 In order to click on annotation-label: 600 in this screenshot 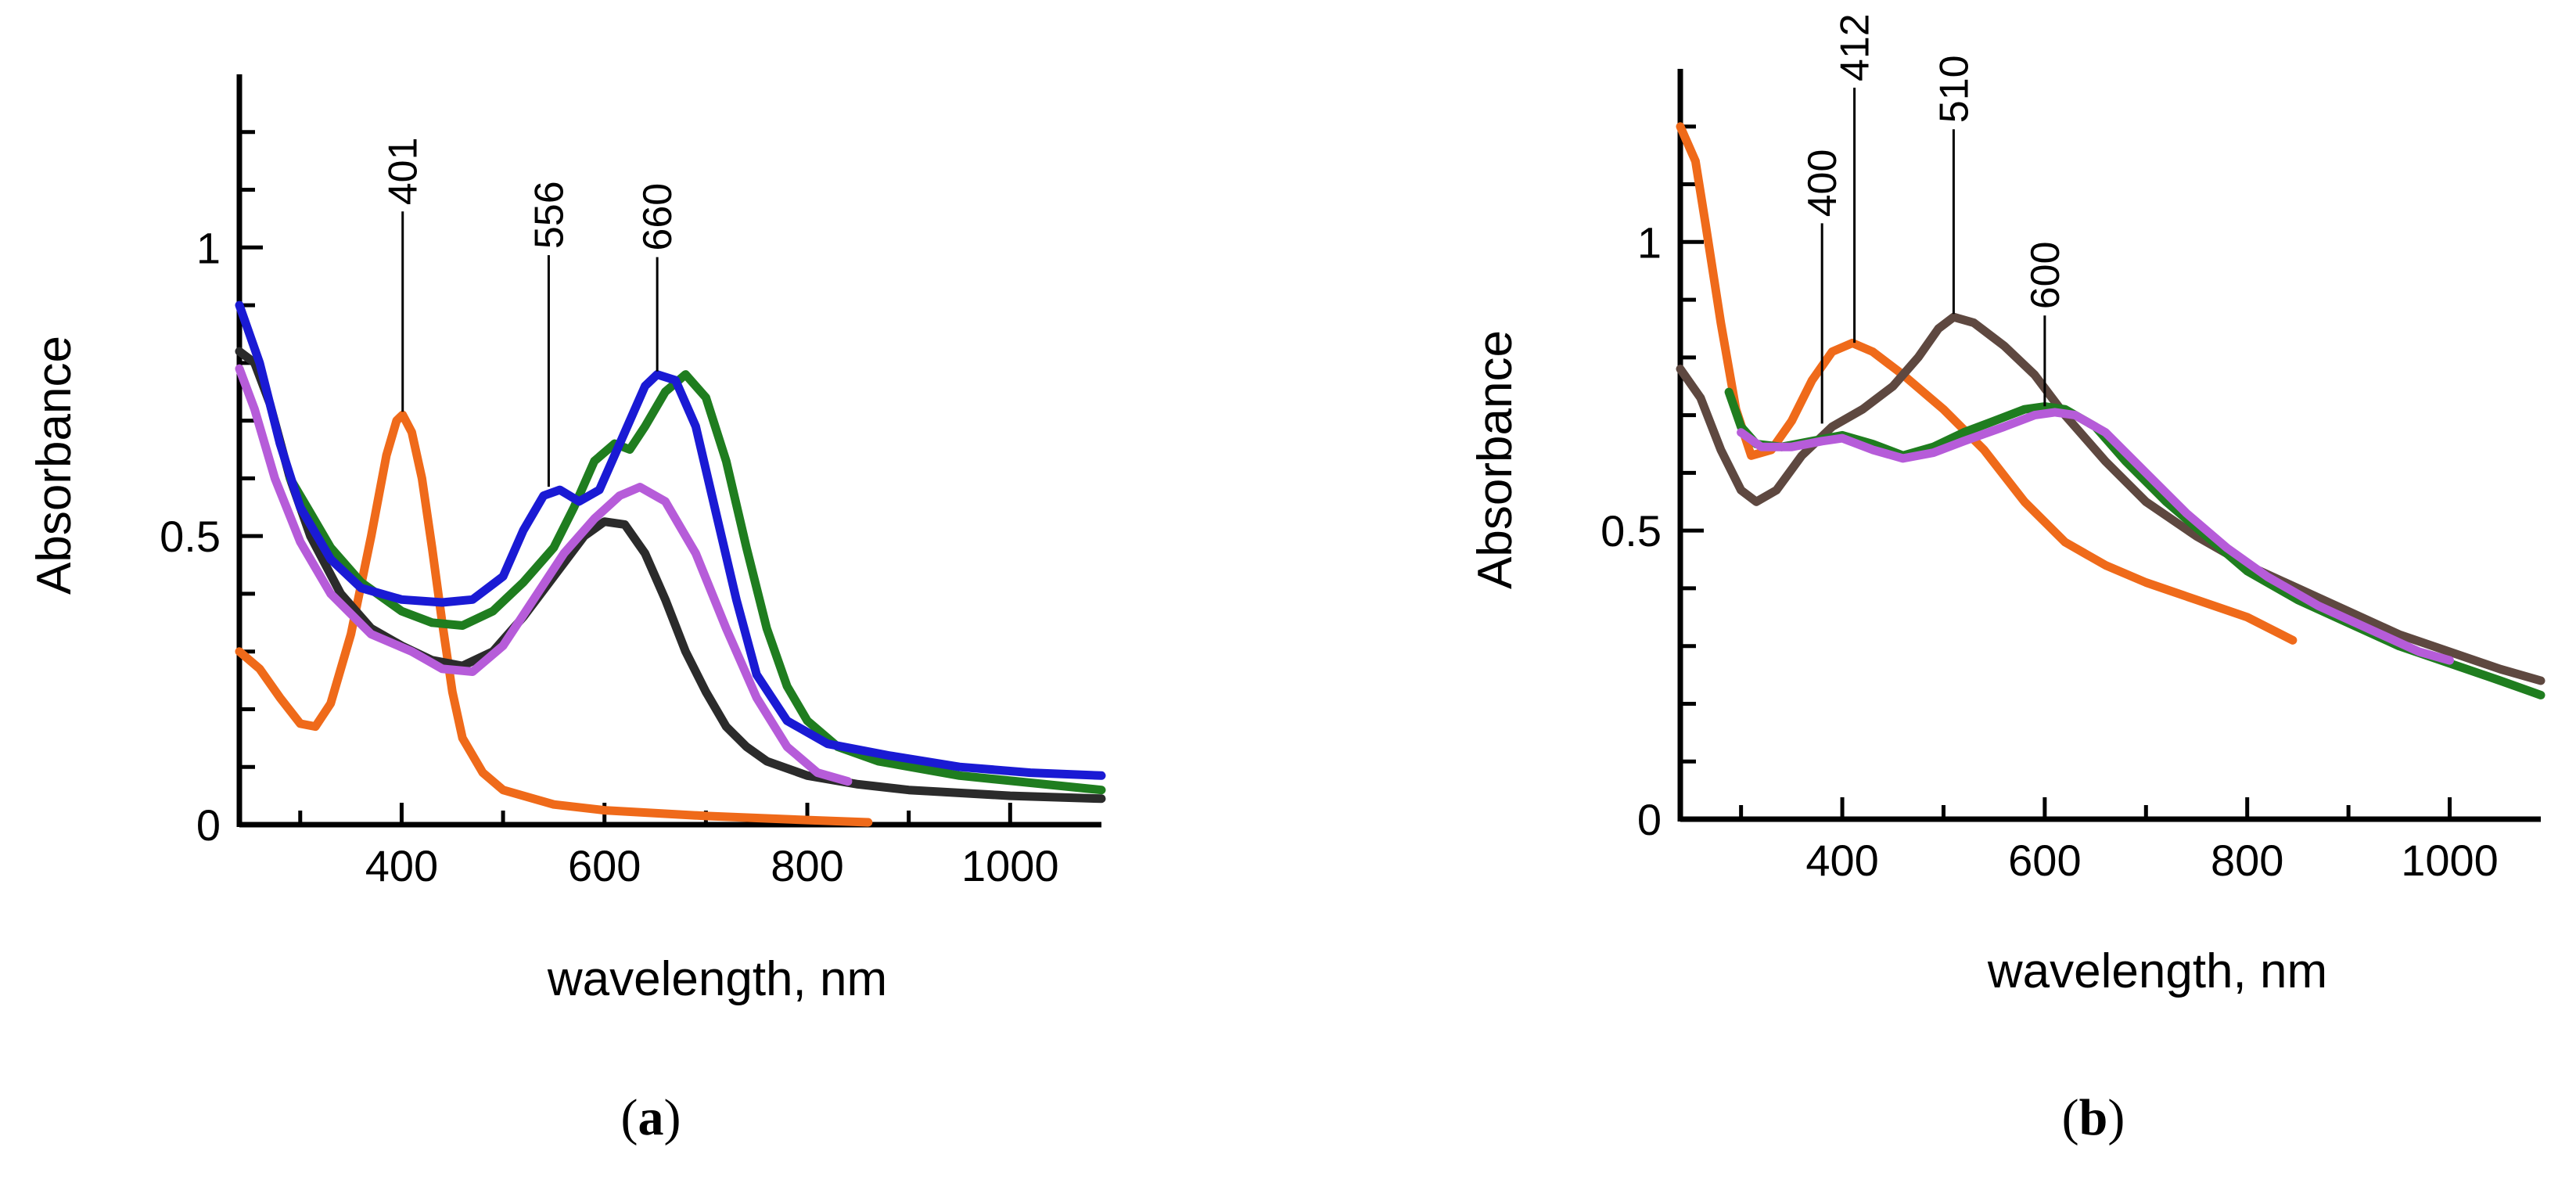, I will do `click(2046, 275)`.